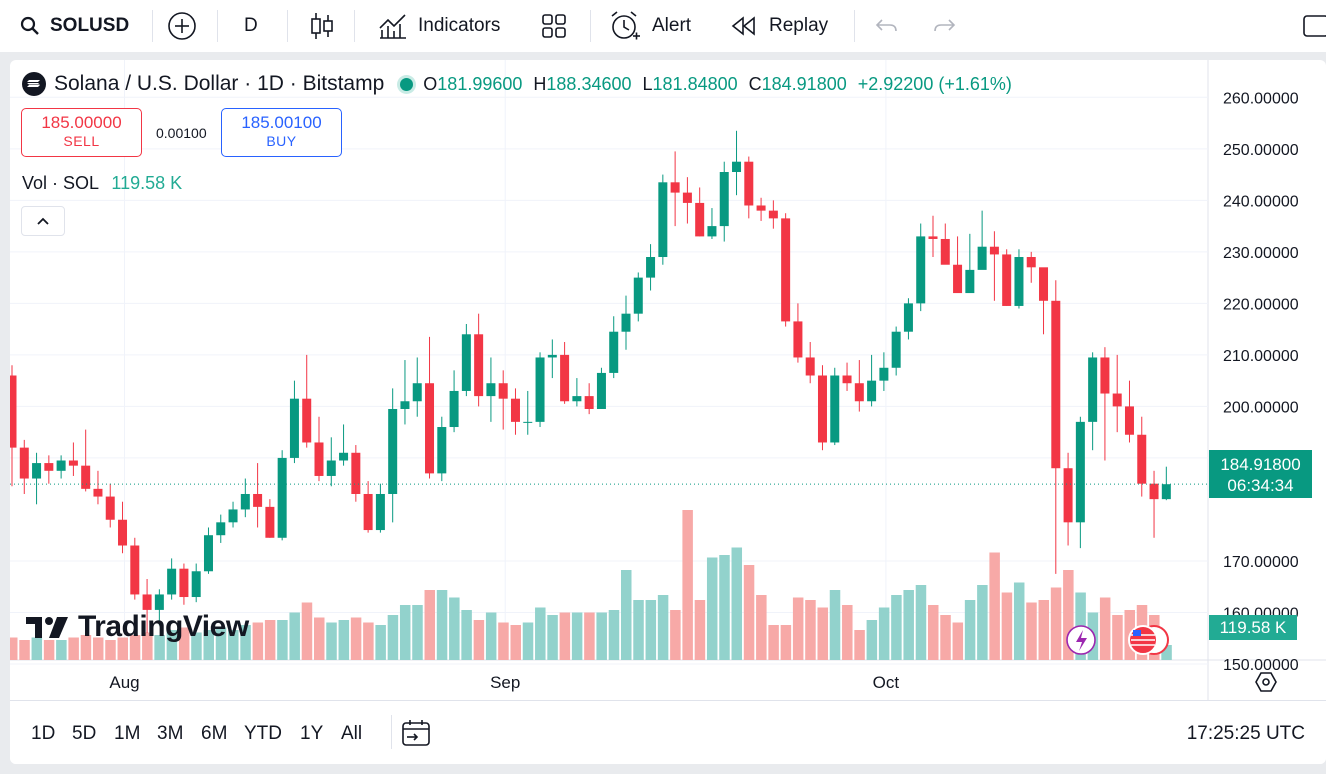 The width and height of the screenshot is (1326, 774). I want to click on open-label: O, so click(430, 83).